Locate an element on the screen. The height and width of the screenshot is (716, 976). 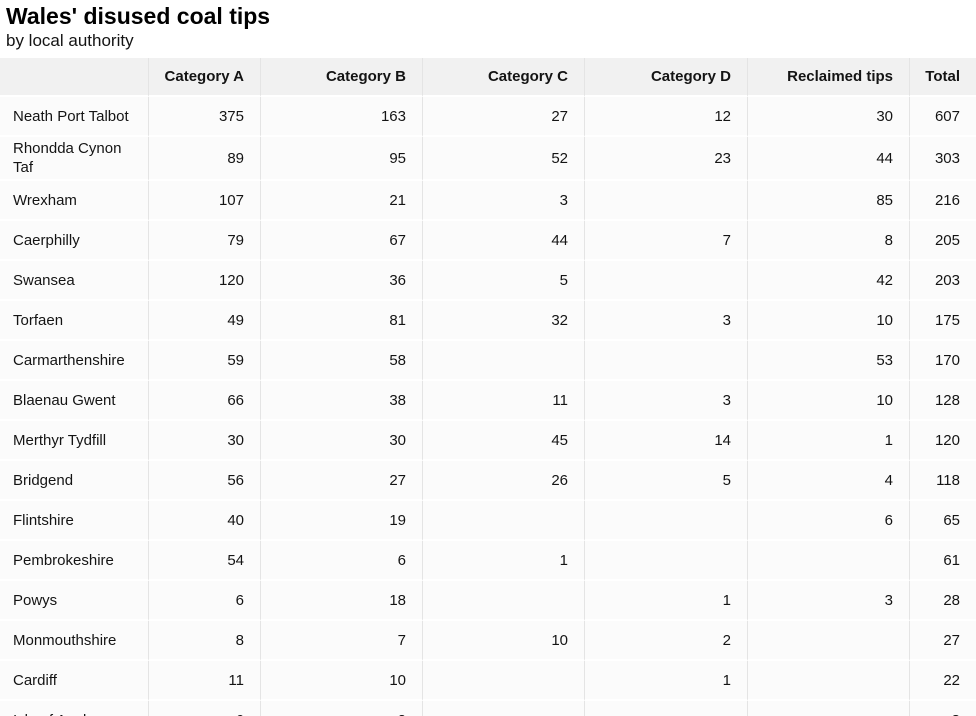
value-cell: 375 is located at coordinates (205, 117).